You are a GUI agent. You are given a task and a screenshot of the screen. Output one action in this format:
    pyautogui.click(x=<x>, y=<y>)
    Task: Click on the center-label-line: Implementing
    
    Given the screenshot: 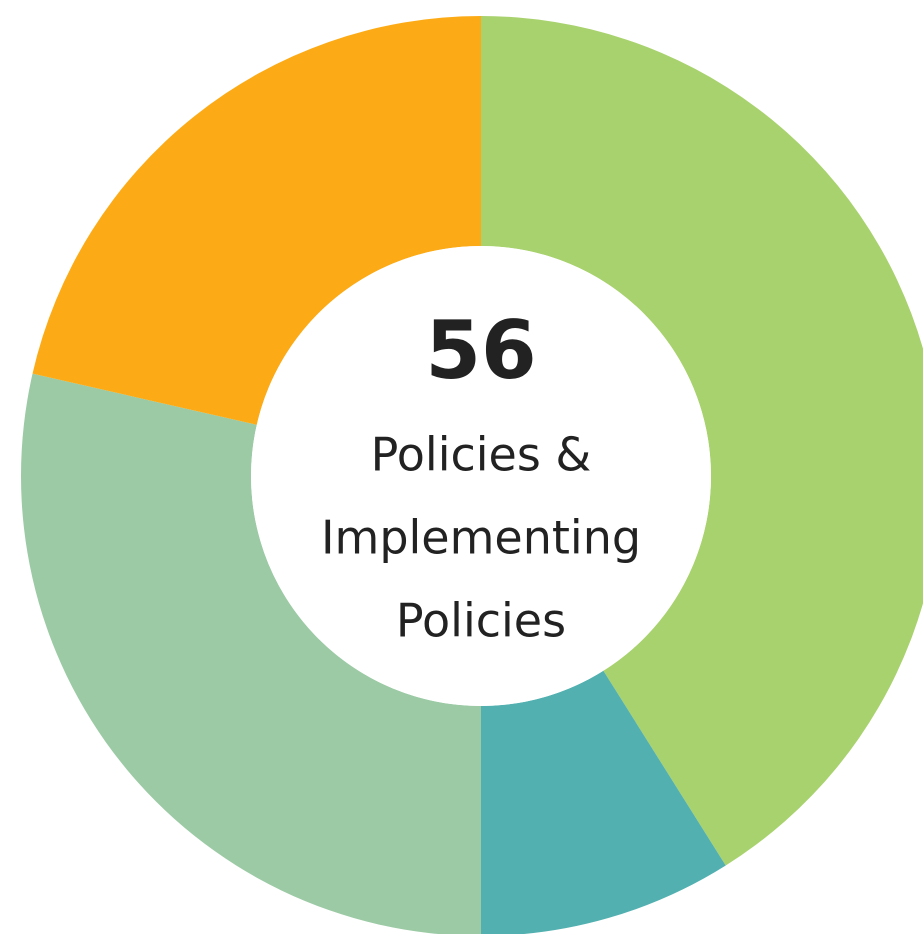 What is the action you would take?
    pyautogui.click(x=481, y=538)
    